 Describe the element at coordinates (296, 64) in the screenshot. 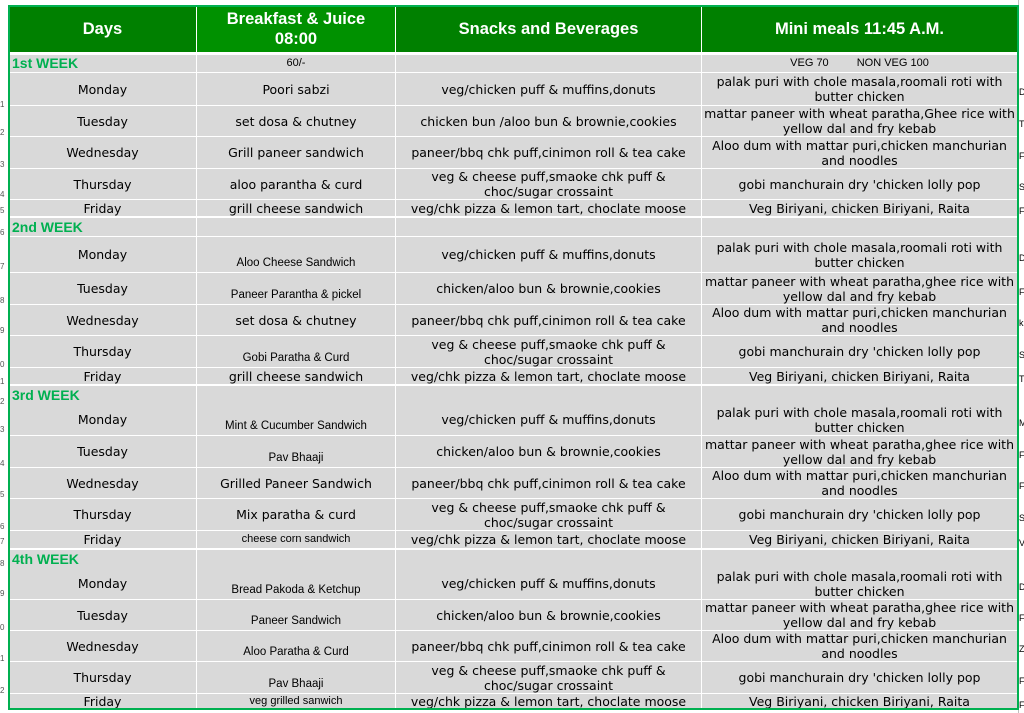

I see `breakfast-price: 60/-` at that location.